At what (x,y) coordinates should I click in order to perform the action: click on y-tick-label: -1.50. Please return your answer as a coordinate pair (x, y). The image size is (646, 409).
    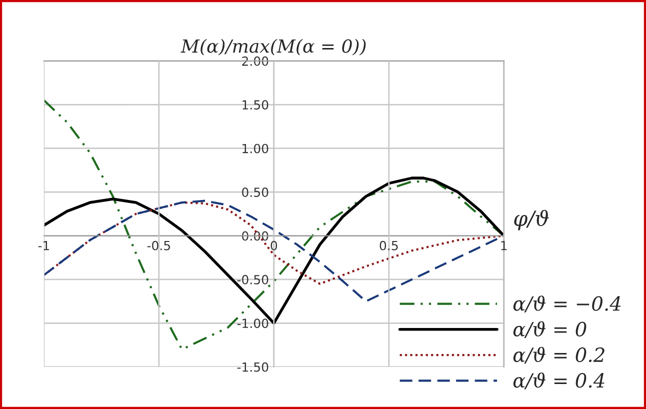
    Looking at the image, I should click on (252, 367).